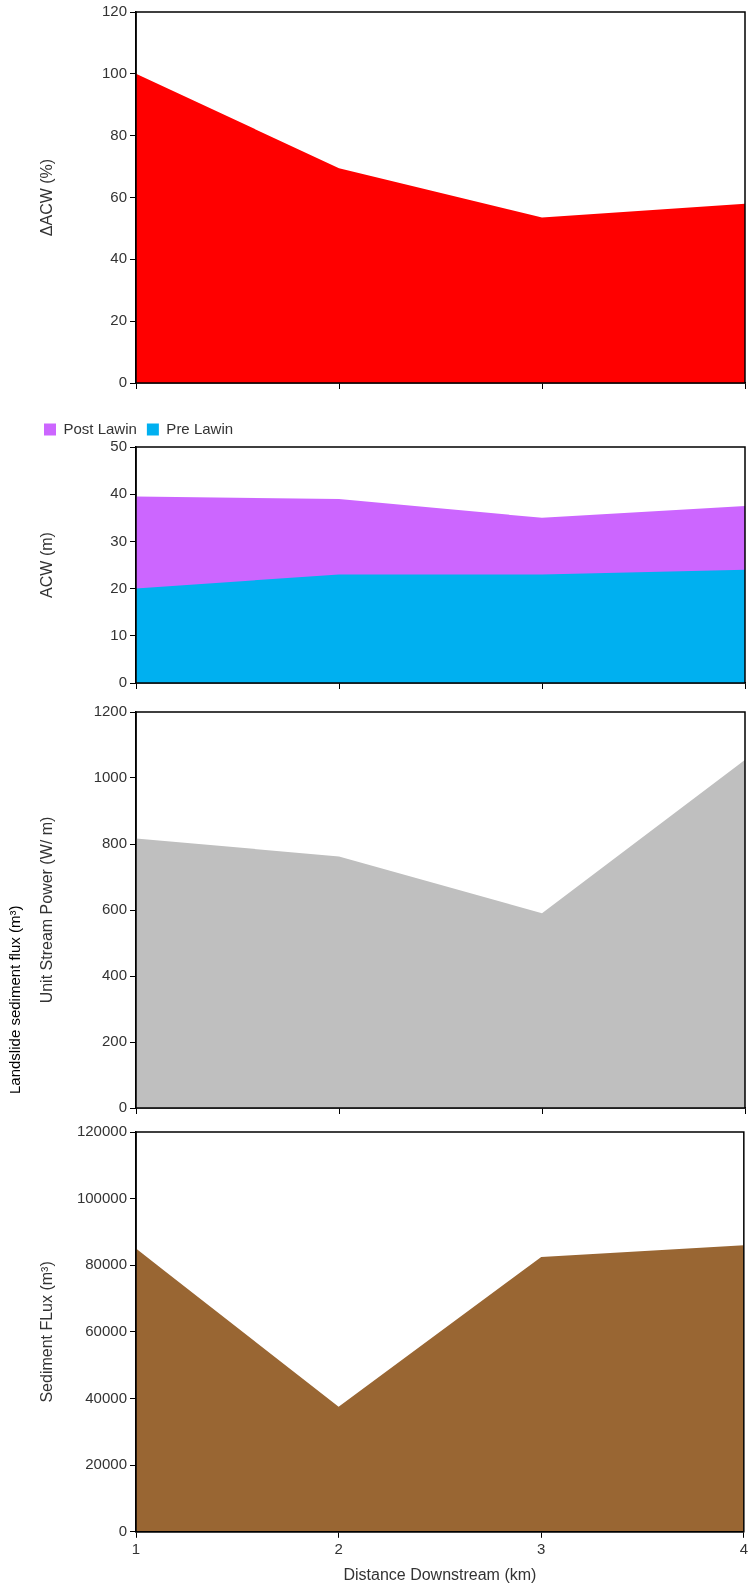 Image resolution: width=751 pixels, height=1593 pixels. Describe the element at coordinates (47, 565) in the screenshot. I see `y-axis-title: ACW (m)` at that location.